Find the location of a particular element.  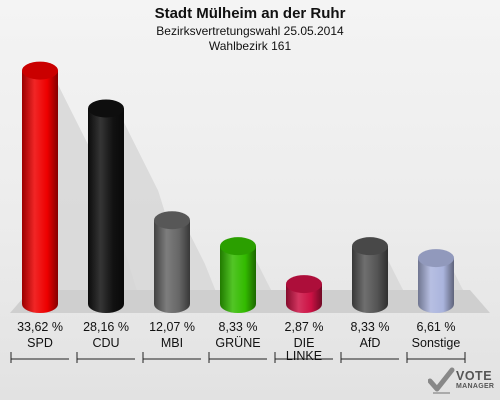

bar-sonstige is located at coordinates (436, 281).